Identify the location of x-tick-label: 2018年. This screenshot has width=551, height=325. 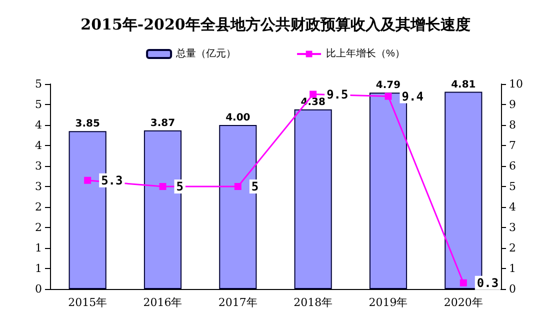
(313, 302).